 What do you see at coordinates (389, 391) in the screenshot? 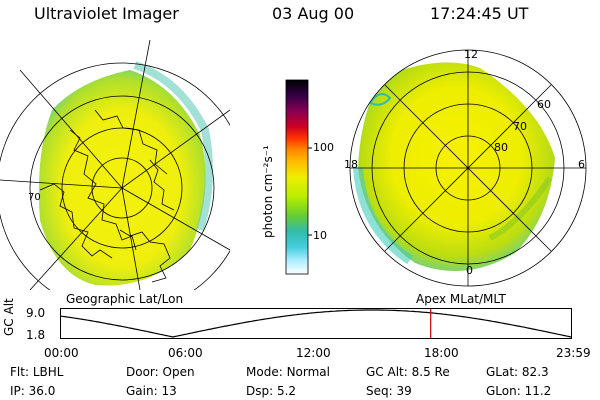
I see `param-seq: Seq: 39` at bounding box center [389, 391].